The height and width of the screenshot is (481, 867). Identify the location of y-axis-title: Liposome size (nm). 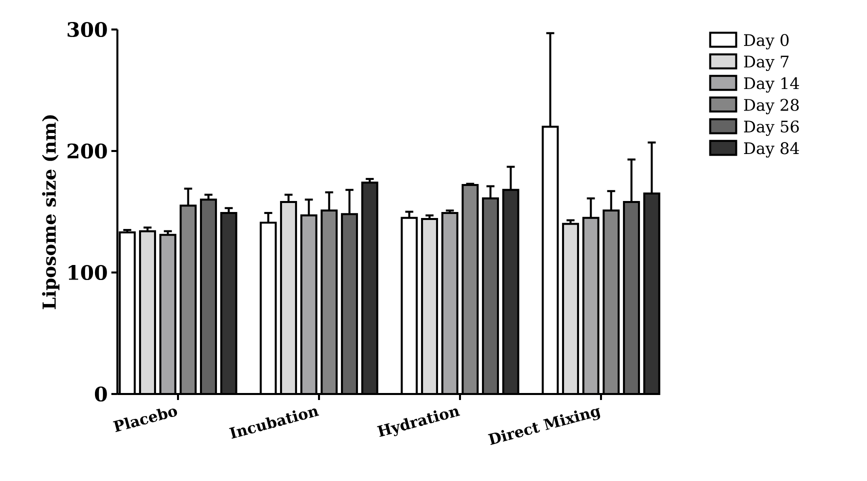
(51, 212).